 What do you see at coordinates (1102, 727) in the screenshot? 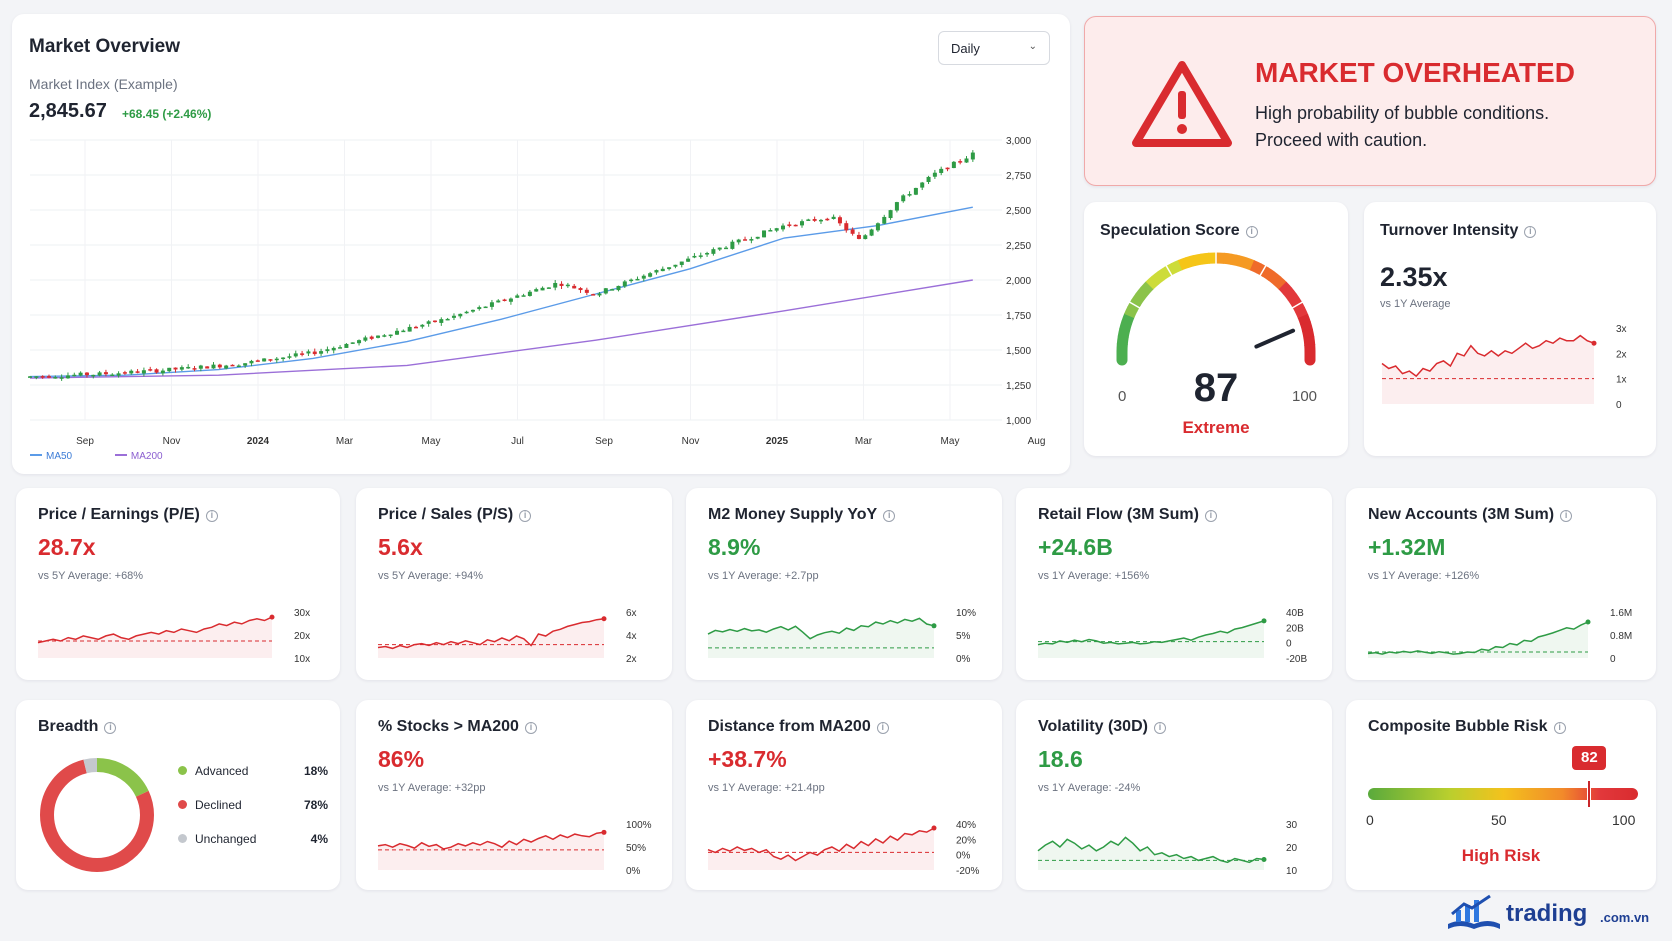
I see `metric-title: Volatility (30D) i` at bounding box center [1102, 727].